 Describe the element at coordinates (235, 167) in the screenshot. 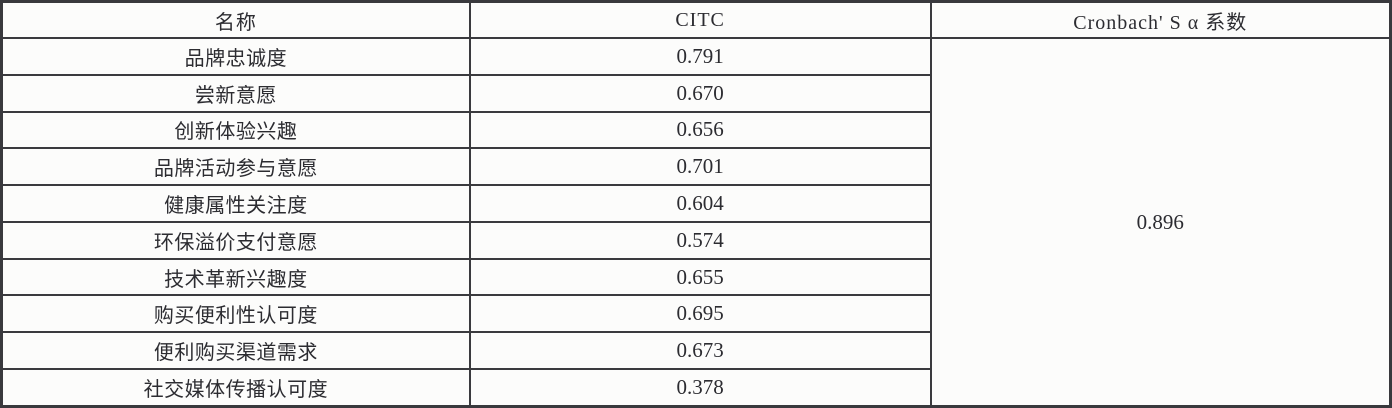

I see `name-cell: 品牌活动参与意愿` at that location.